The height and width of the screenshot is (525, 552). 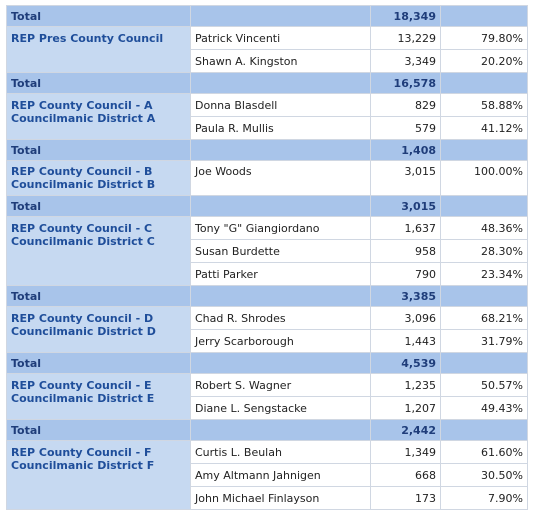 I want to click on candidate-name: Diane L. Sengstacke, so click(x=280, y=408).